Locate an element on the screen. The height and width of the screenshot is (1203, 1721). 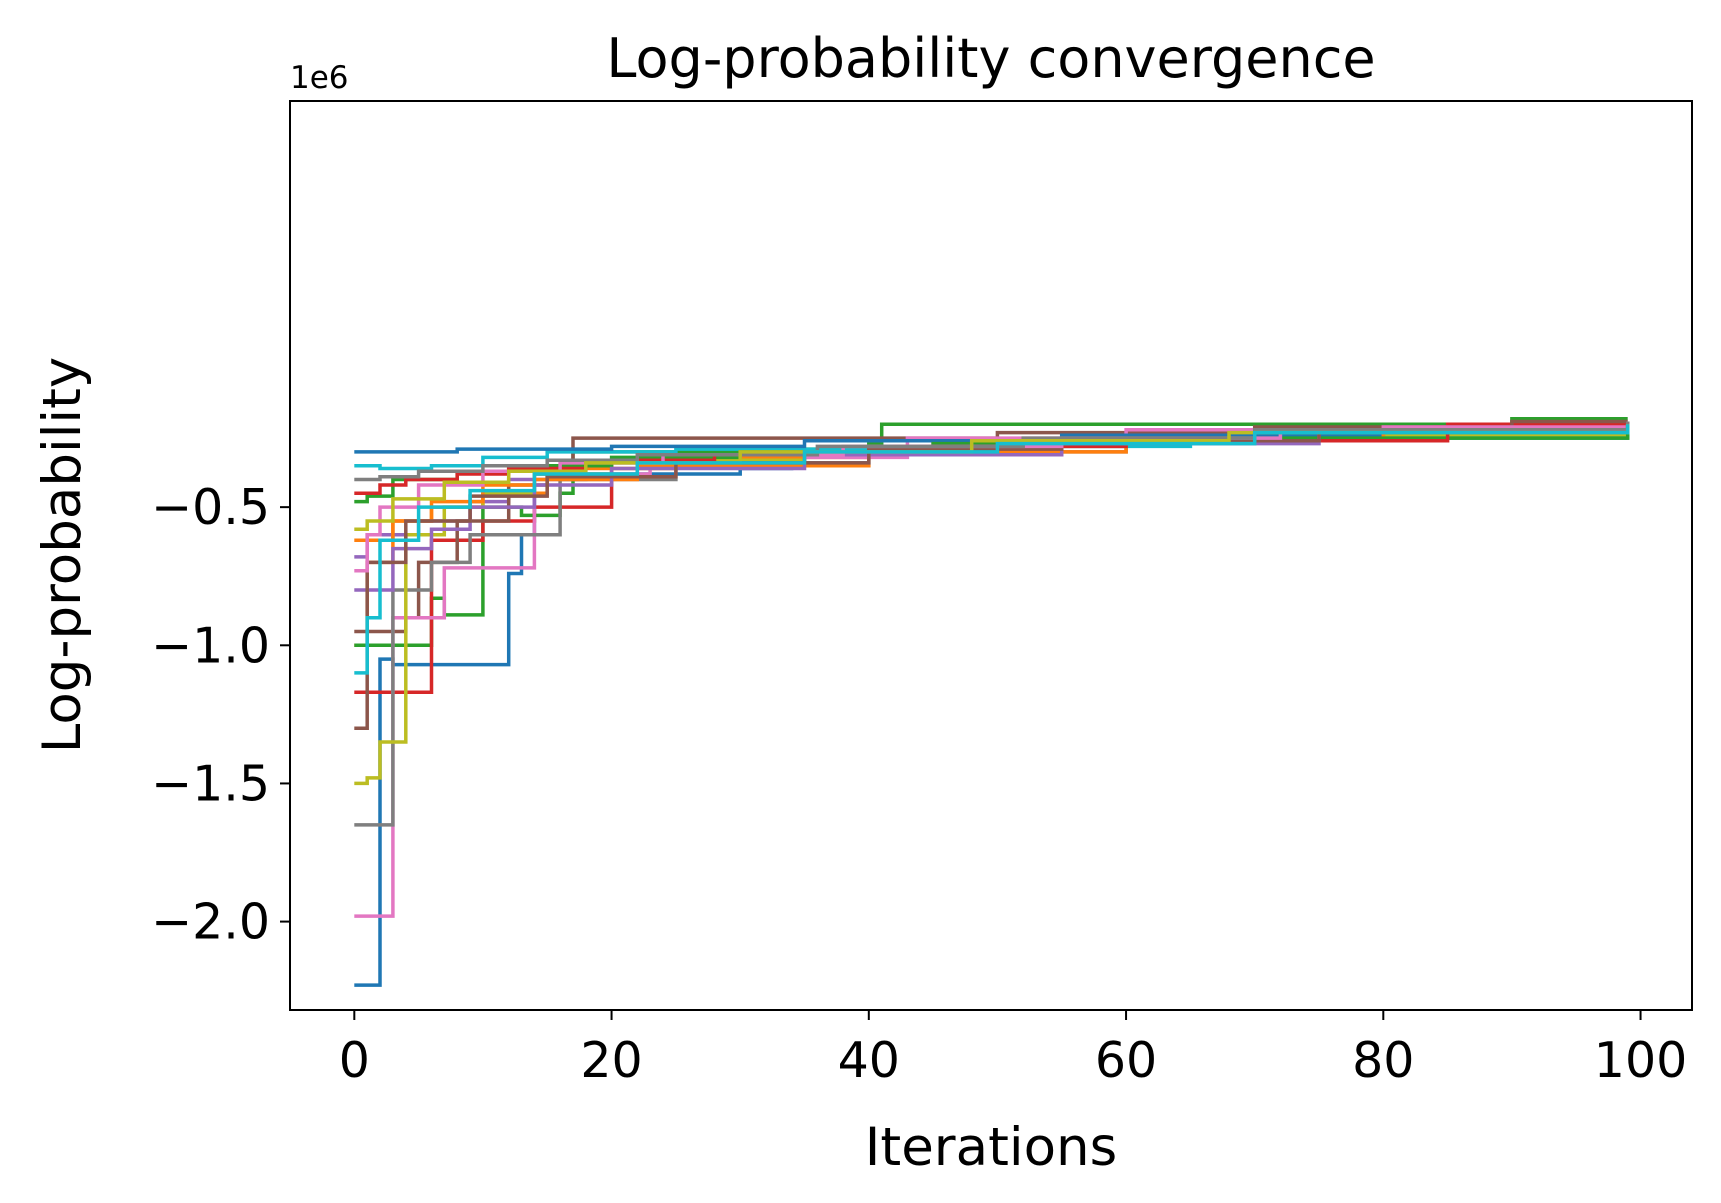
x-tick-label: 80 is located at coordinates (1383, 1060).